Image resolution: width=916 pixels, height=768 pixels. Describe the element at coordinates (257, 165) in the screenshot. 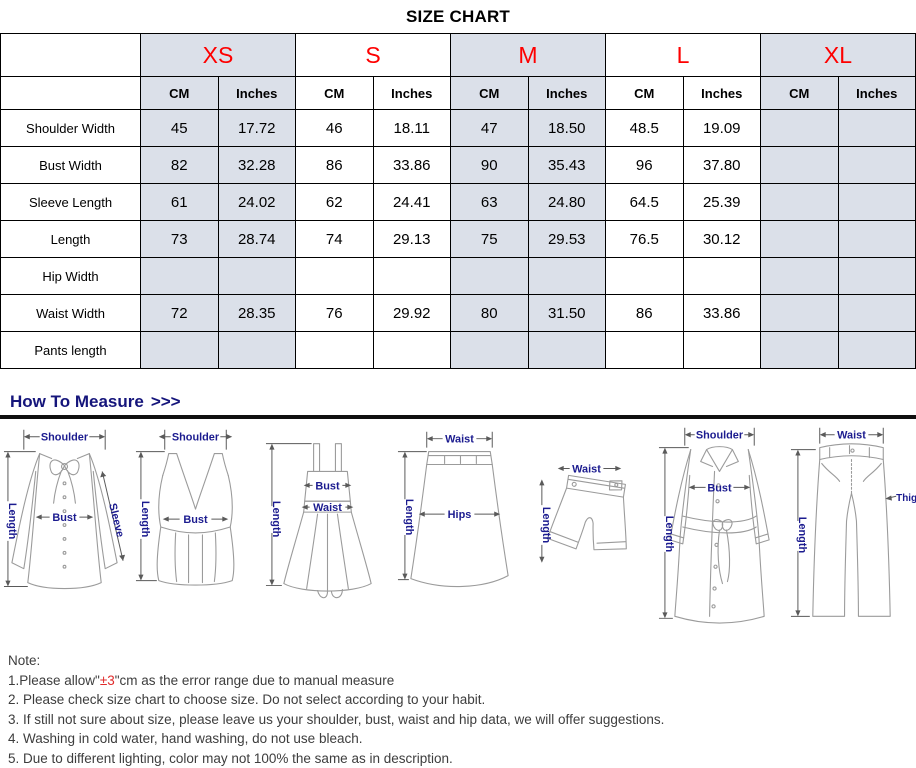

I see `size-value-cell: 32.28` at that location.